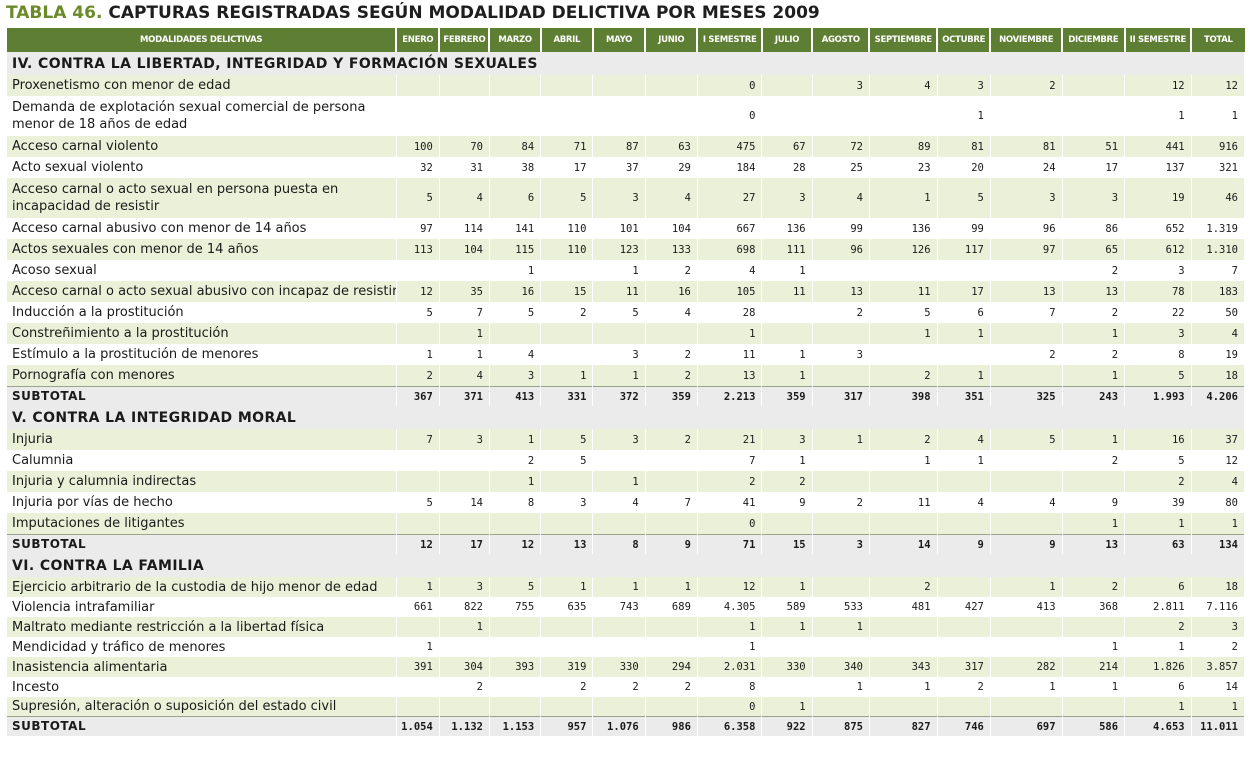  I want to click on row-label: Acto sexual violento, so click(202, 167).